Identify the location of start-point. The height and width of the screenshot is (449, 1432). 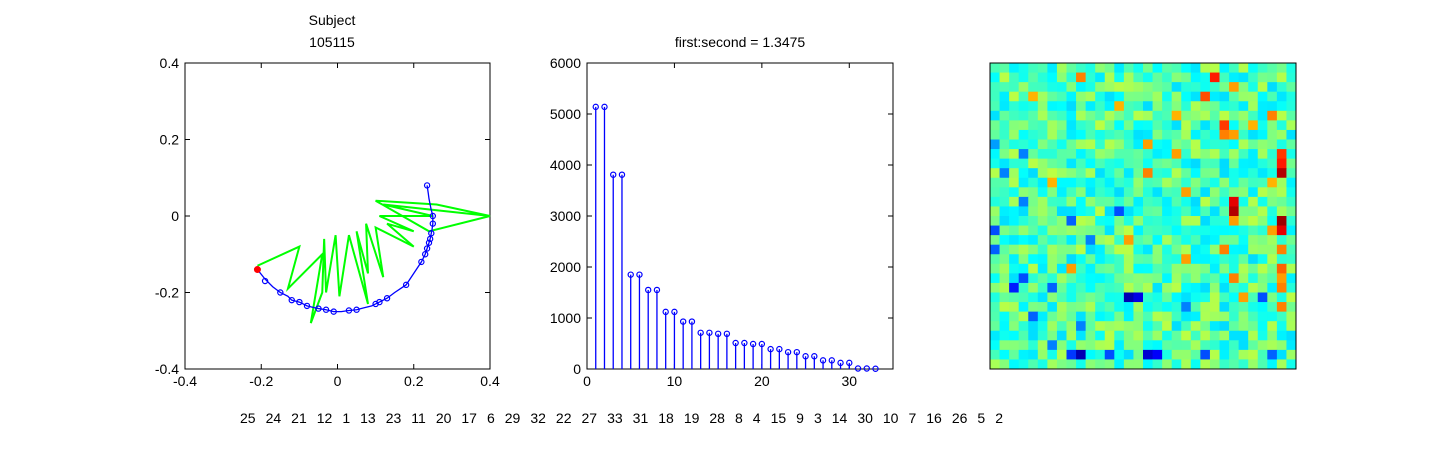
(257, 270).